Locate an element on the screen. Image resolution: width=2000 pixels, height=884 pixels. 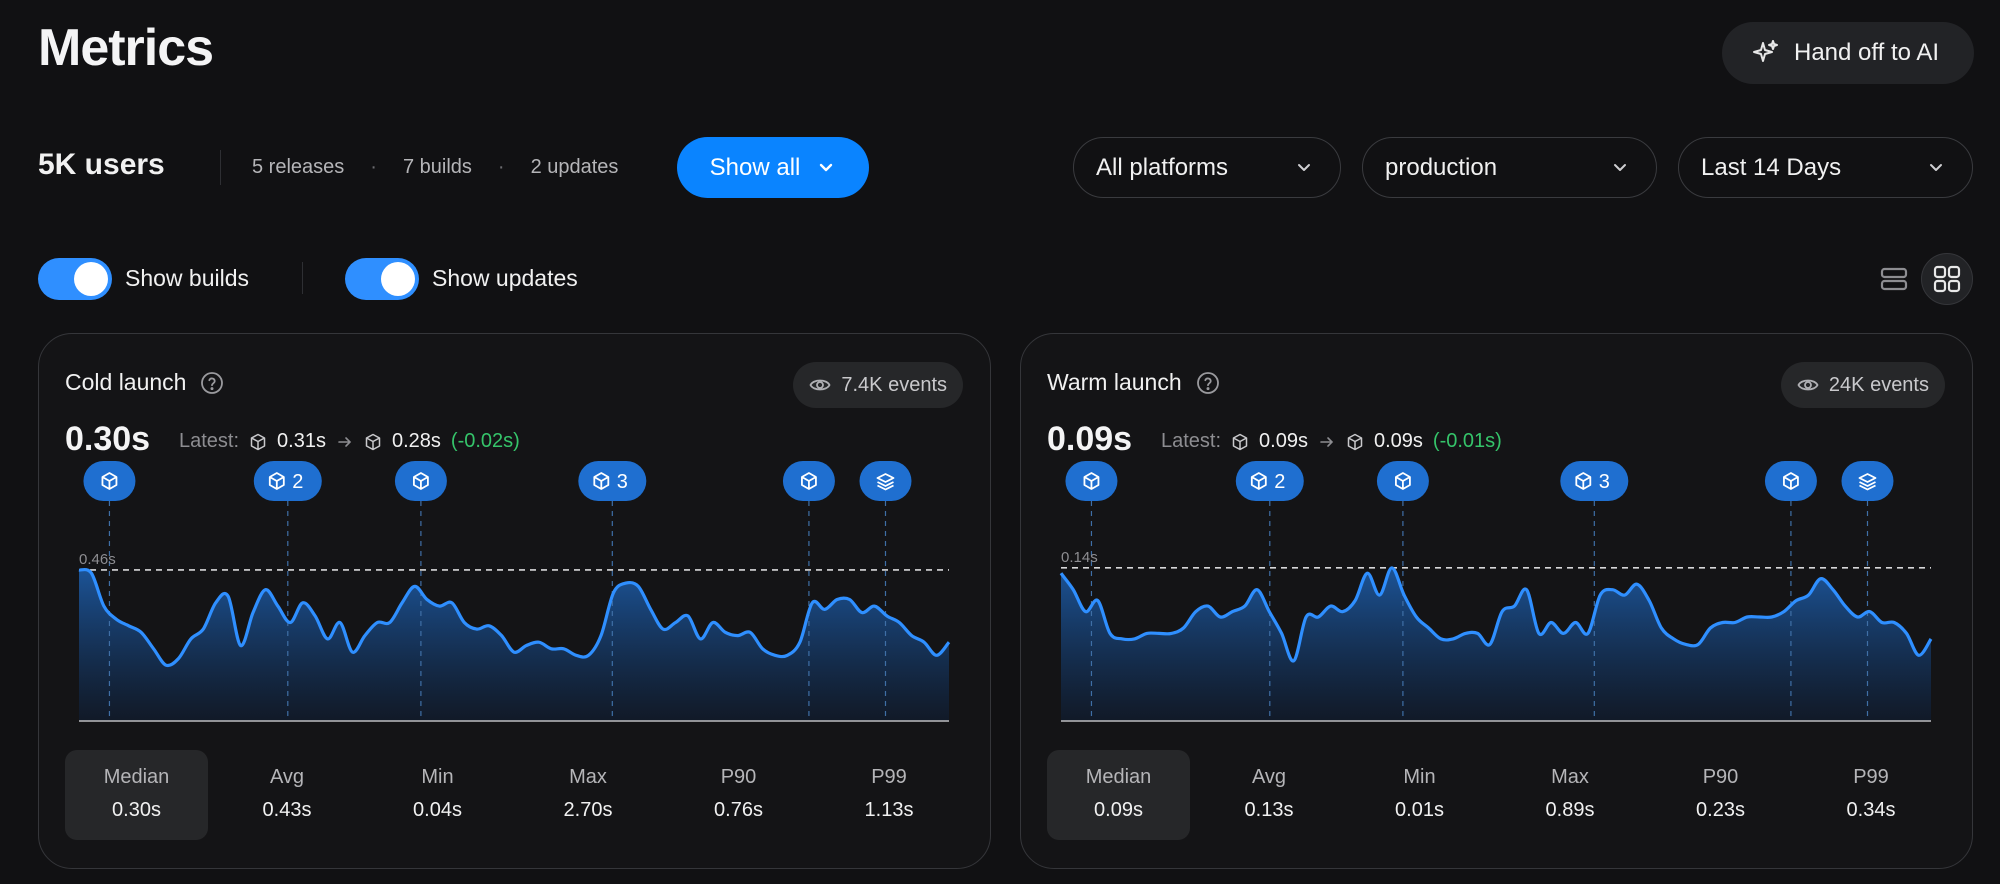
stat-value: 0.34s is located at coordinates (1871, 810).